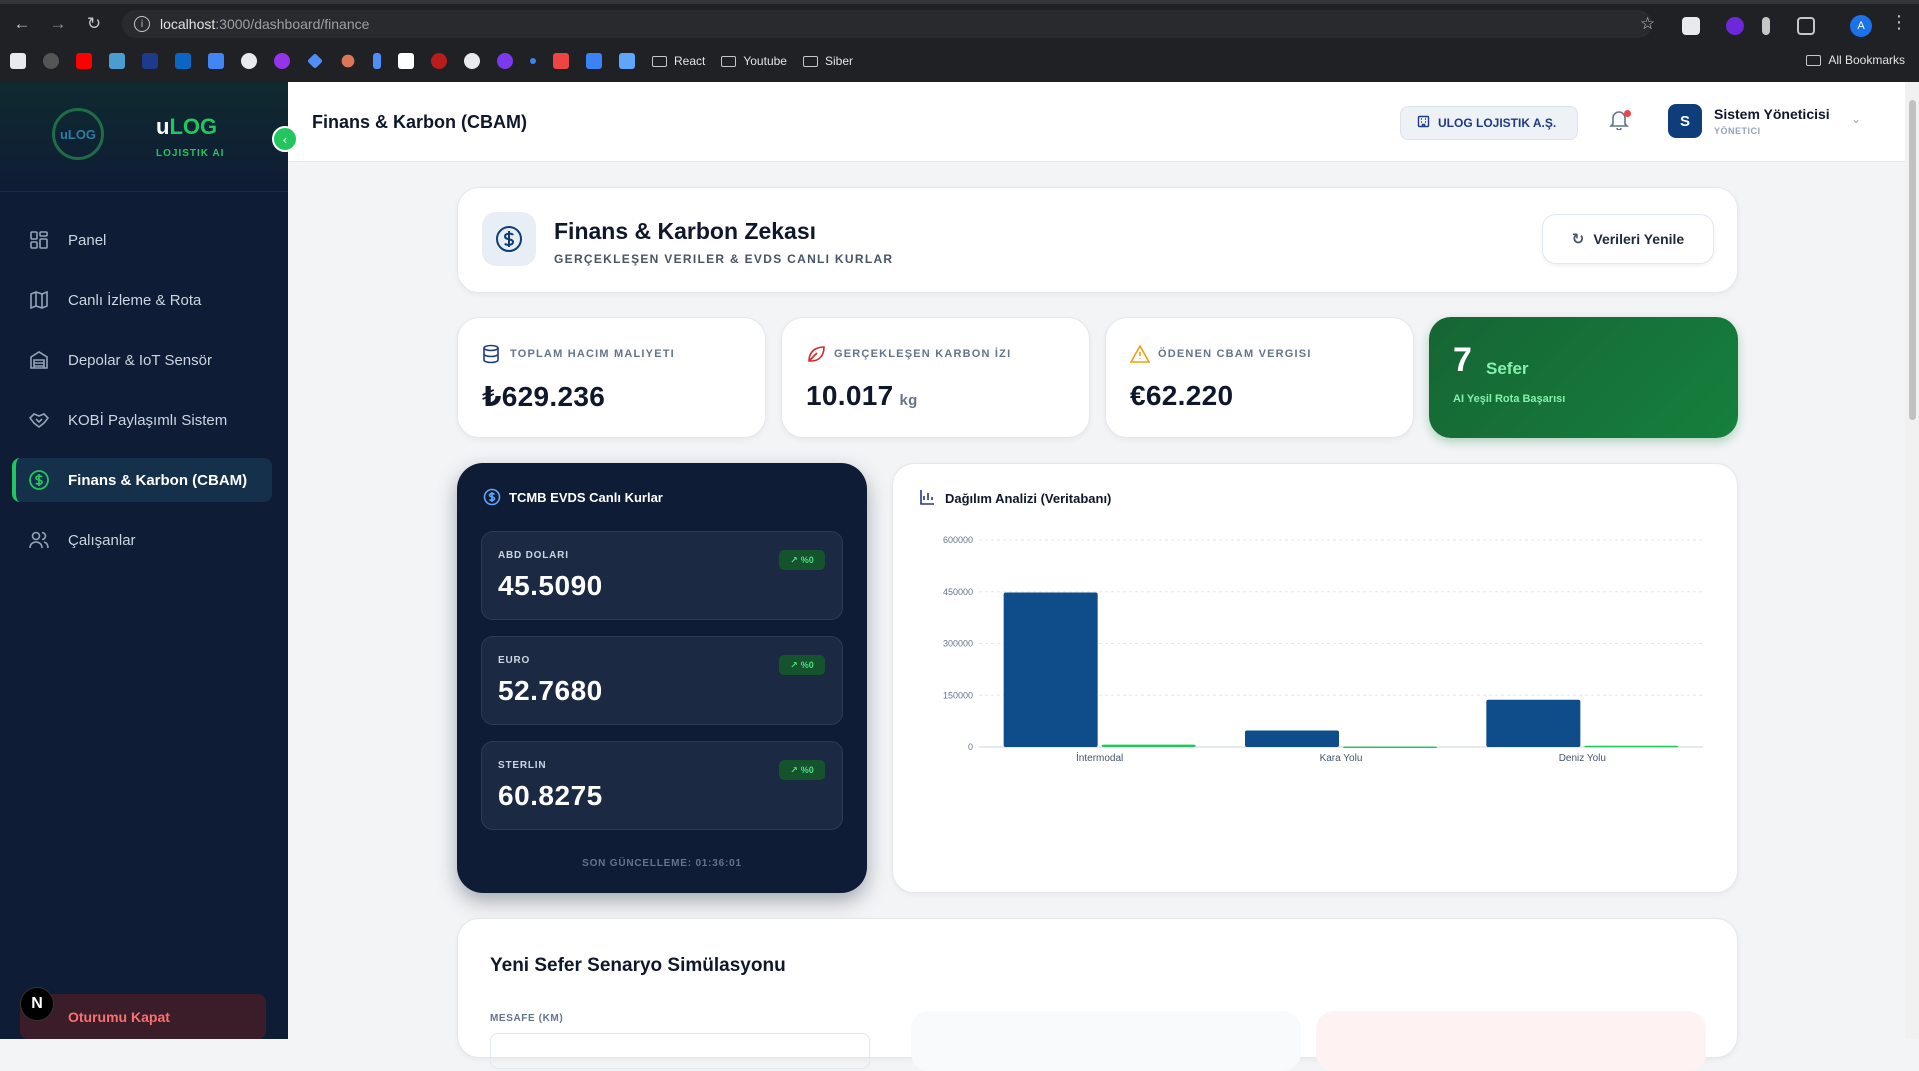 Image resolution: width=1919 pixels, height=1071 pixels. Describe the element at coordinates (84, 61) in the screenshot. I see `youtube-icon` at that location.